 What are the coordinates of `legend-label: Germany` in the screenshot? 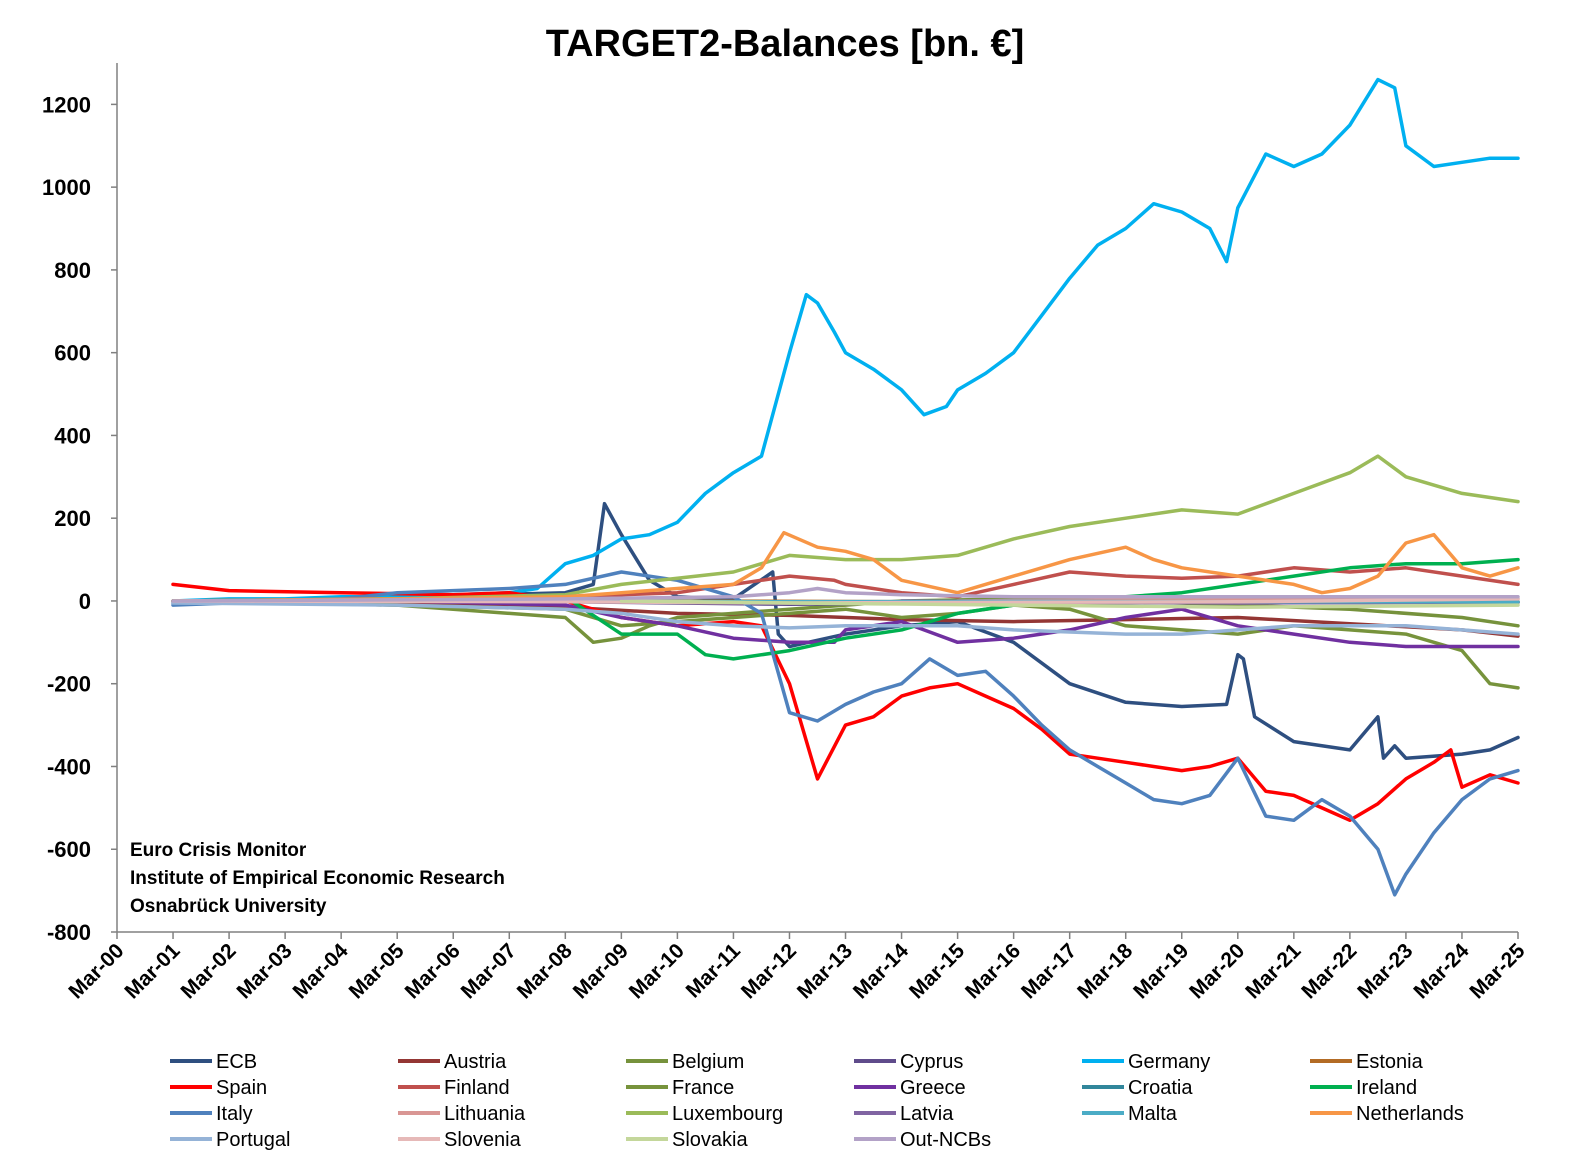 It's located at (1169, 1062).